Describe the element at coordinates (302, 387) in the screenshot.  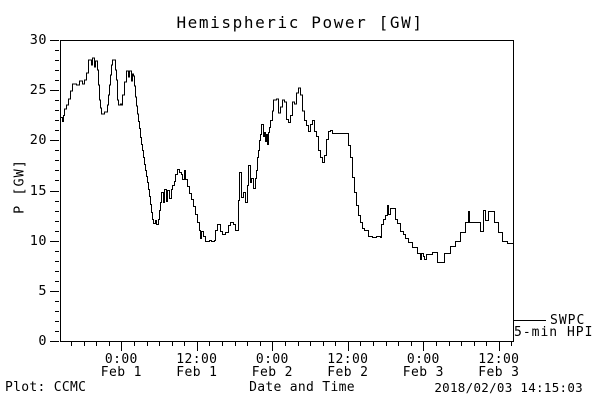
I see `x-axis-label: Date and Time` at that location.